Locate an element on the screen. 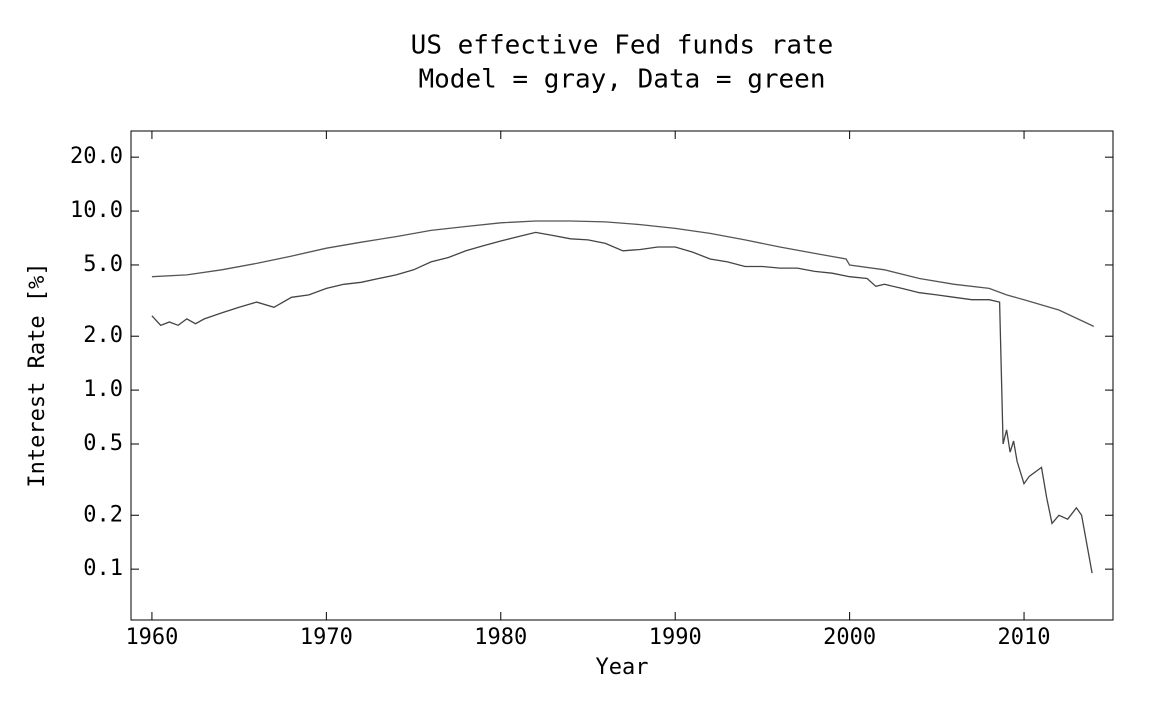  x-tick-label: 1990 is located at coordinates (675, 637).